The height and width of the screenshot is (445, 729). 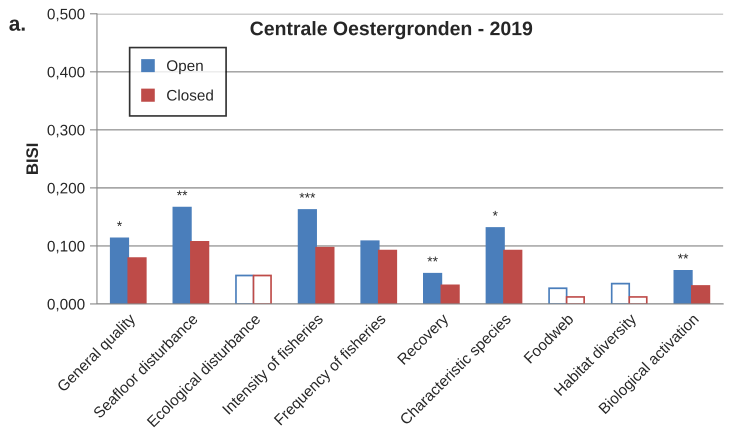 I want to click on y-tick-label: 0,500, so click(x=66, y=15).